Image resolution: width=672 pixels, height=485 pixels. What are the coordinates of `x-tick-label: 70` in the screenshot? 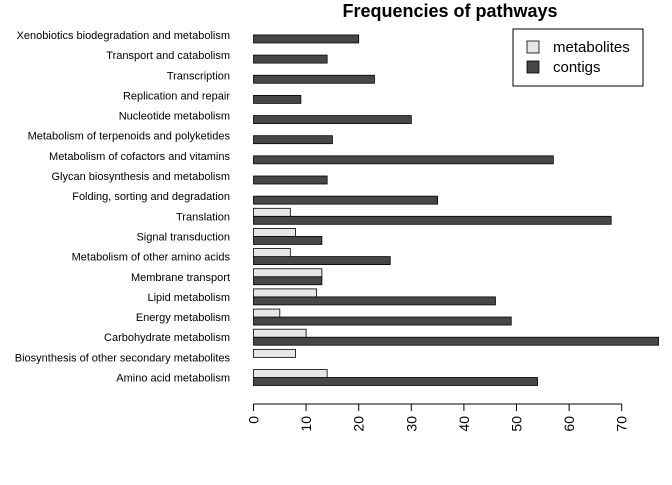 It's located at (622, 424).